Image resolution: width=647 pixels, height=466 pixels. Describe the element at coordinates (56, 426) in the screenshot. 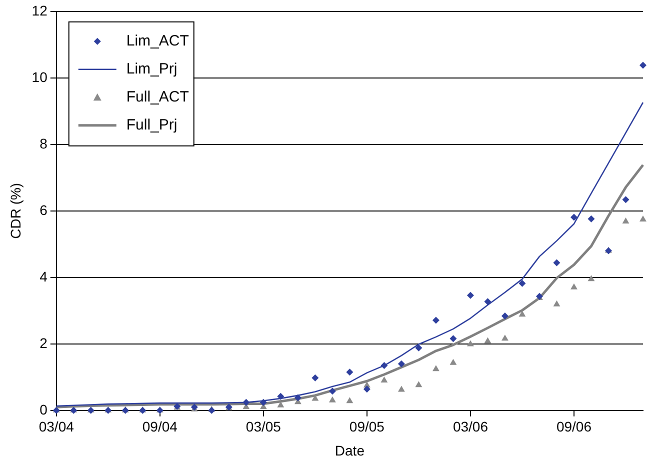

I see `x-tick-label: 03/04` at that location.